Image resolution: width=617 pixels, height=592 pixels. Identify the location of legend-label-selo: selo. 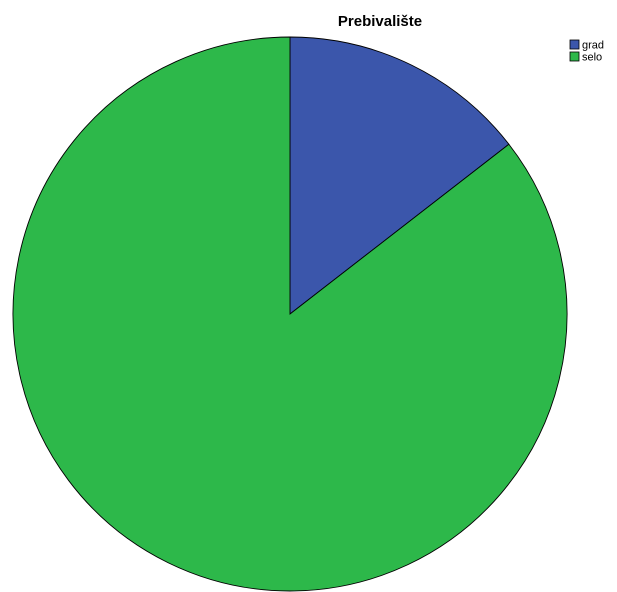
(592, 58).